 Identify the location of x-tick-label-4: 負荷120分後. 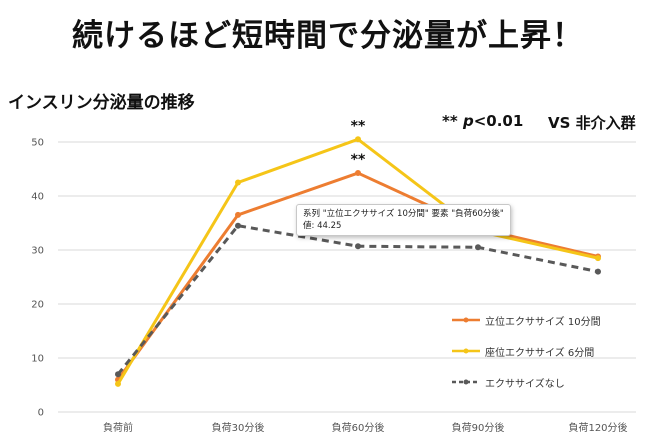
(597, 427).